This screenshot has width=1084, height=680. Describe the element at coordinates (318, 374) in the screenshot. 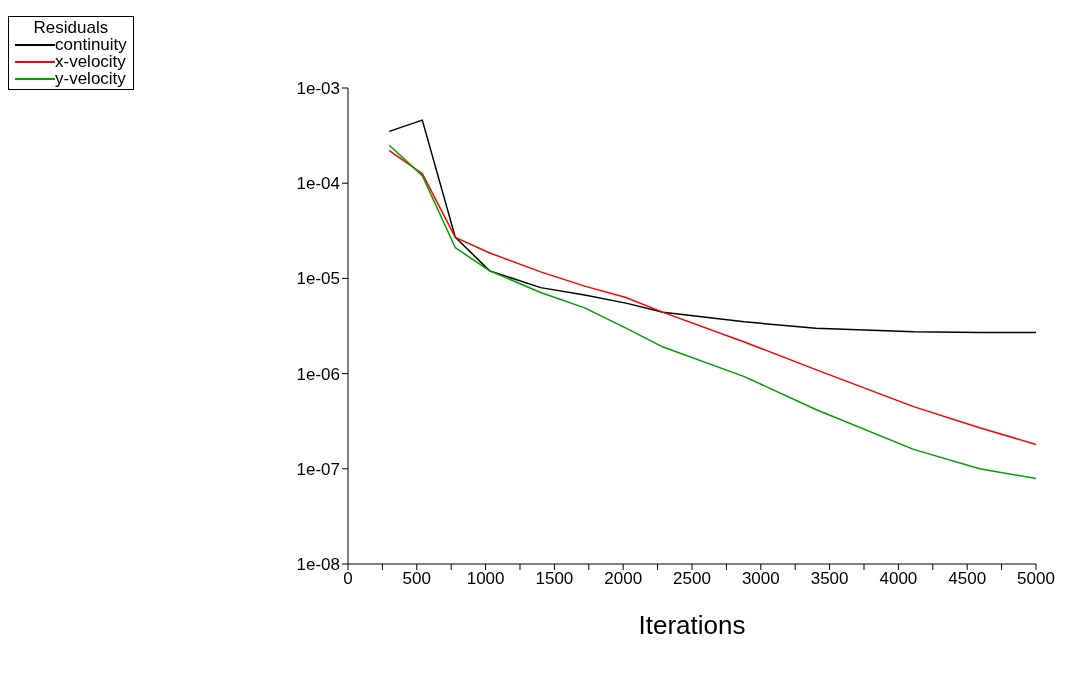

I see `y-tick-label: 1e-06` at that location.